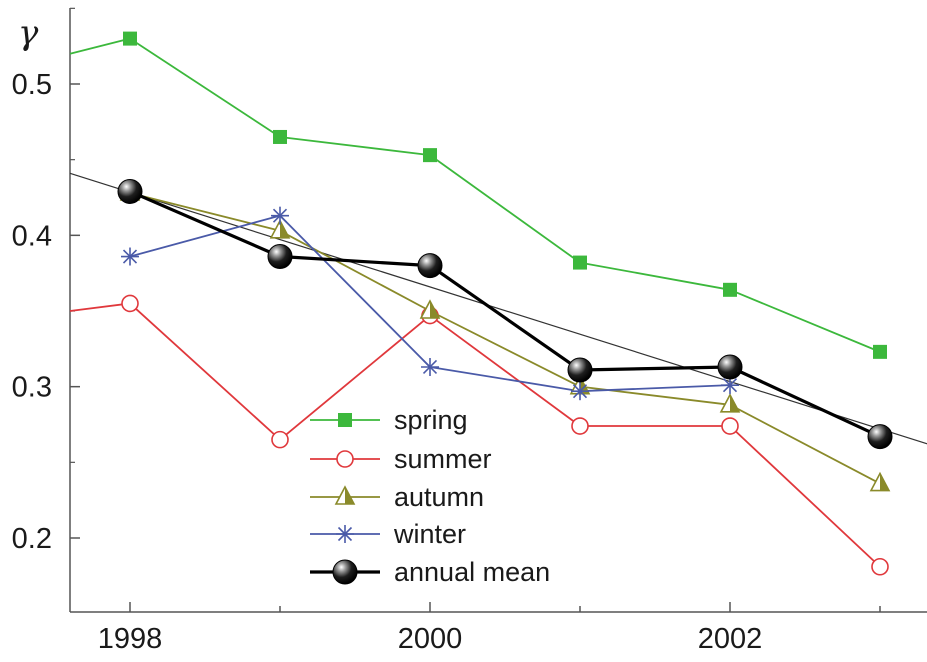  I want to click on y-tick-label: 0.3, so click(32, 388).